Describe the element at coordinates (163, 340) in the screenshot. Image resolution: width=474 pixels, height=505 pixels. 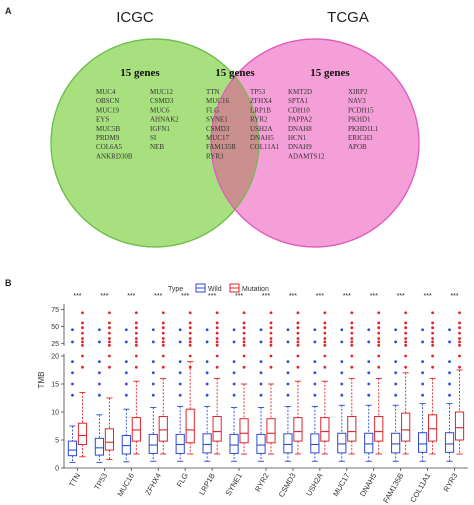
I see `mutation-outliers-ZFHX4` at that location.